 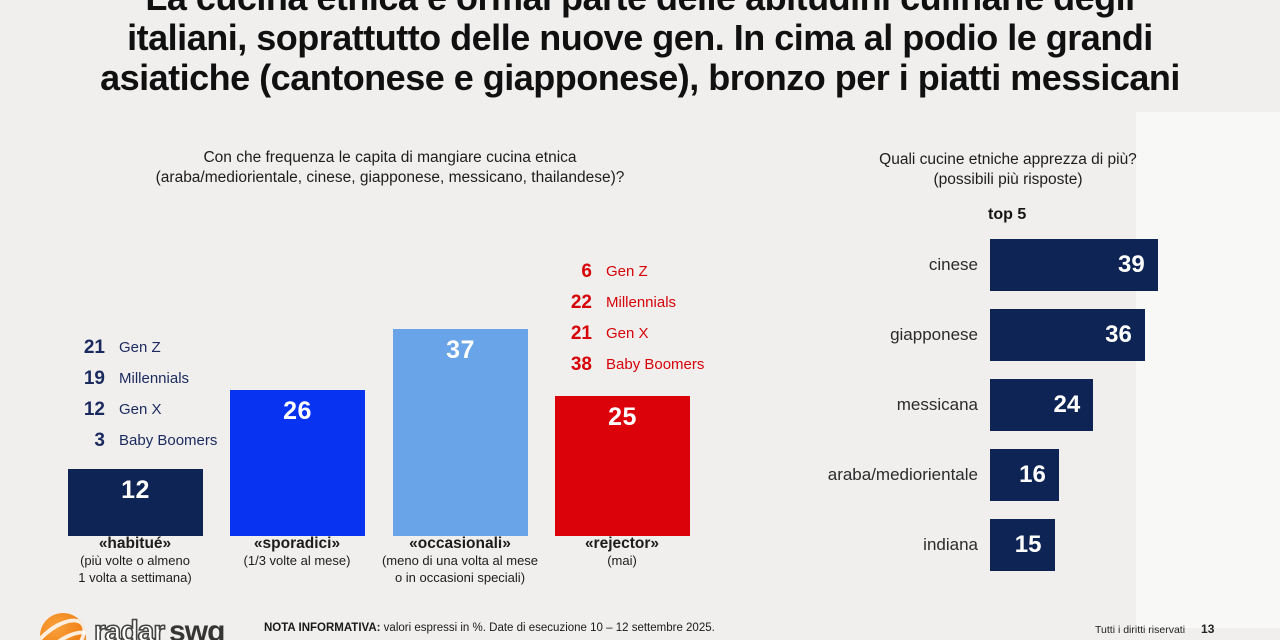 I want to click on cuisine-bar: 36, so click(x=1067, y=335).